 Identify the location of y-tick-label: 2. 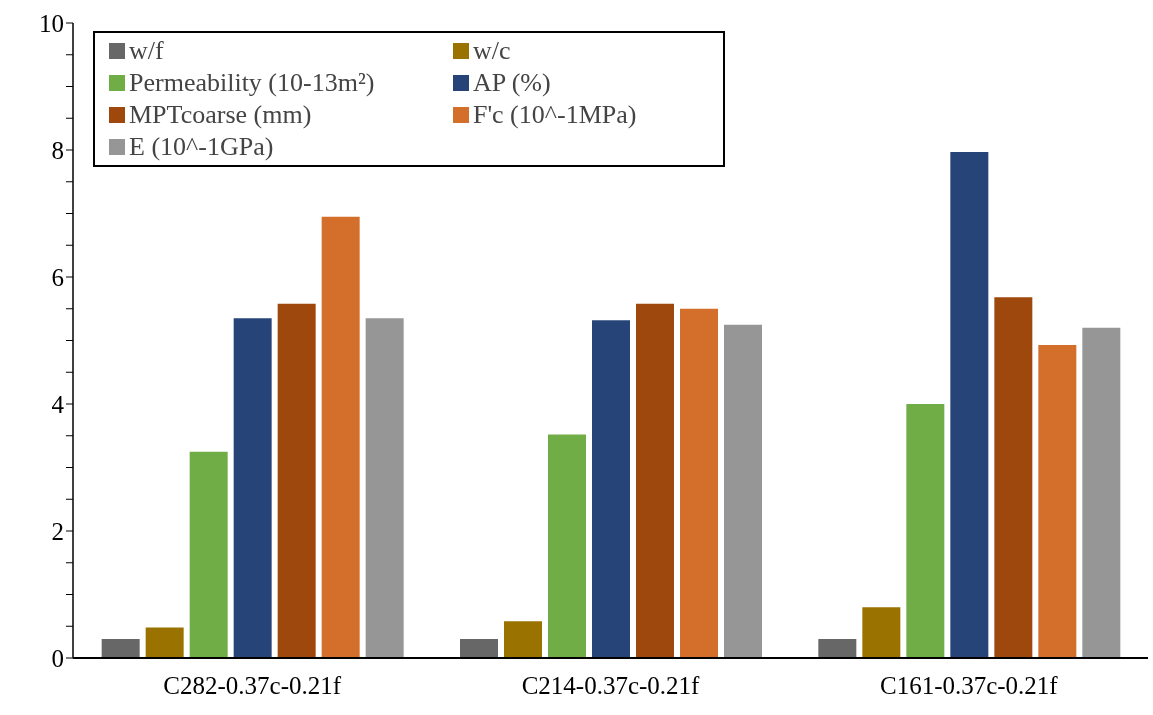
(57, 531).